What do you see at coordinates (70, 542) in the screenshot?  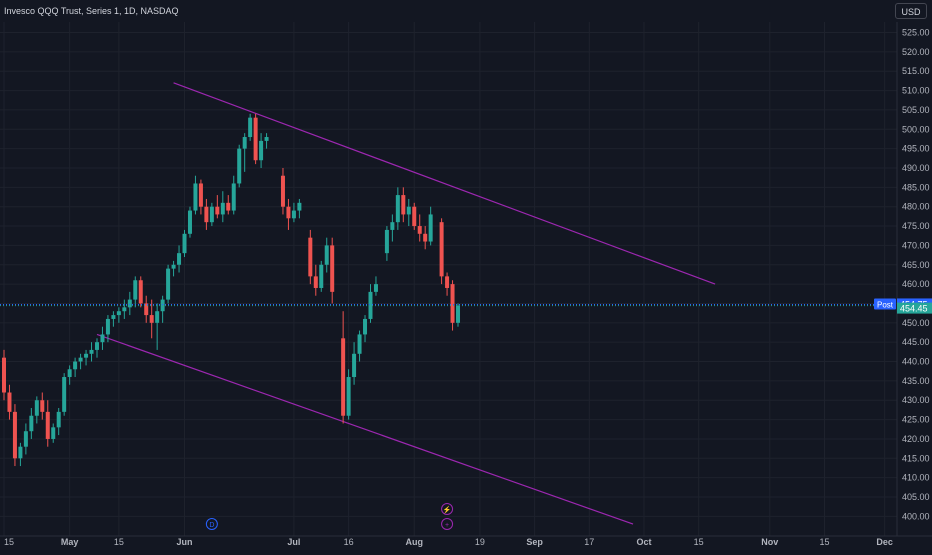 I see `time-tick-label: May` at bounding box center [70, 542].